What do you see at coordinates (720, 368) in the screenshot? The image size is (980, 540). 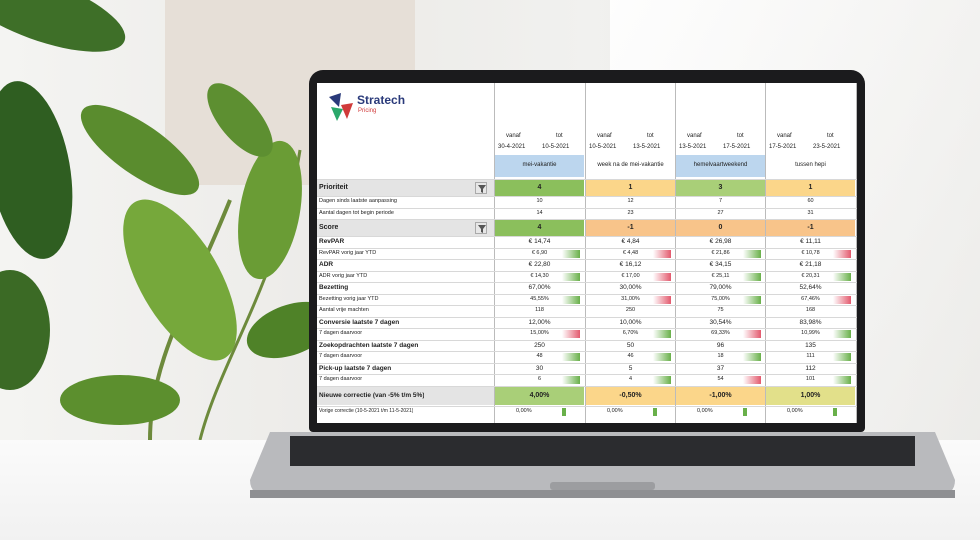 I see `metric-value: 37` at bounding box center [720, 368].